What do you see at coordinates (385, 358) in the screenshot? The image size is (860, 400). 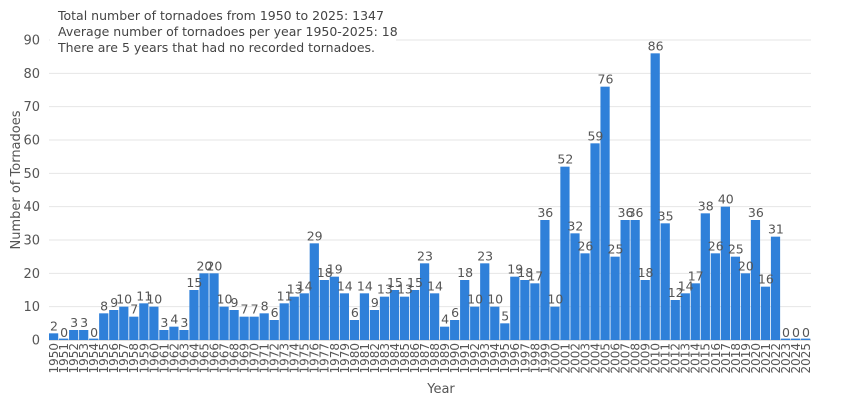 I see `x-tick-label: 1983` at bounding box center [385, 358].